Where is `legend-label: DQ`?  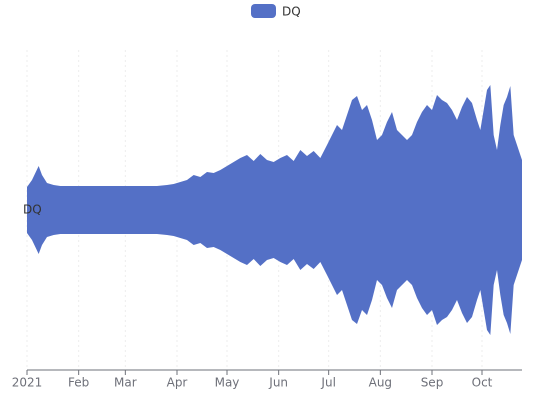 legend-label: DQ is located at coordinates (291, 12).